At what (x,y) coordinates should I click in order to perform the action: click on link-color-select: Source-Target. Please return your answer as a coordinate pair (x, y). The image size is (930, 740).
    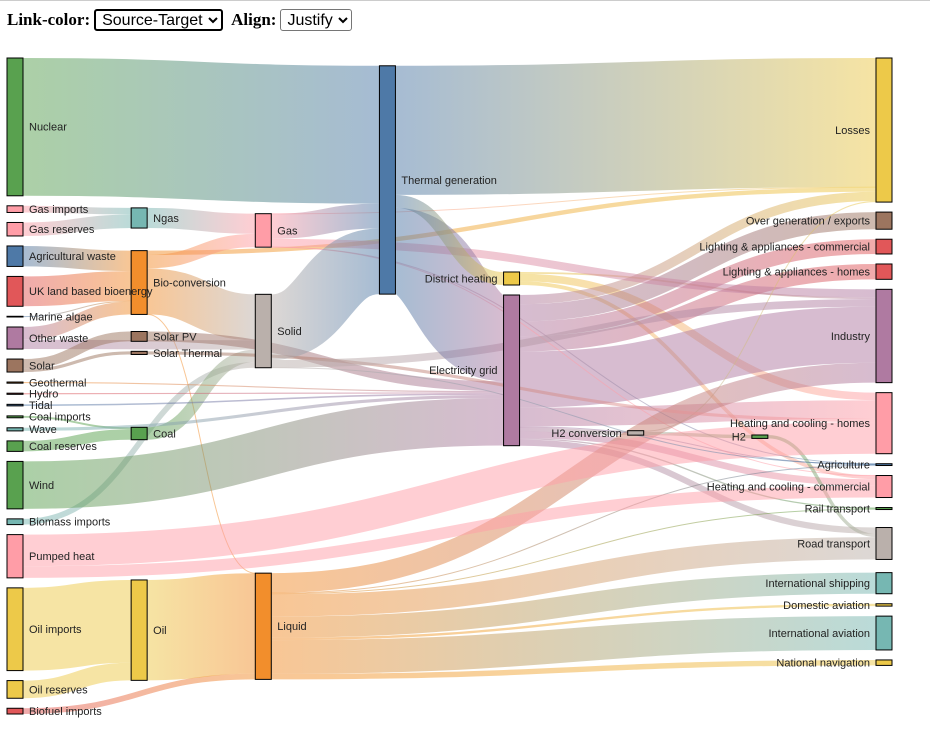
    Looking at the image, I should click on (159, 20).